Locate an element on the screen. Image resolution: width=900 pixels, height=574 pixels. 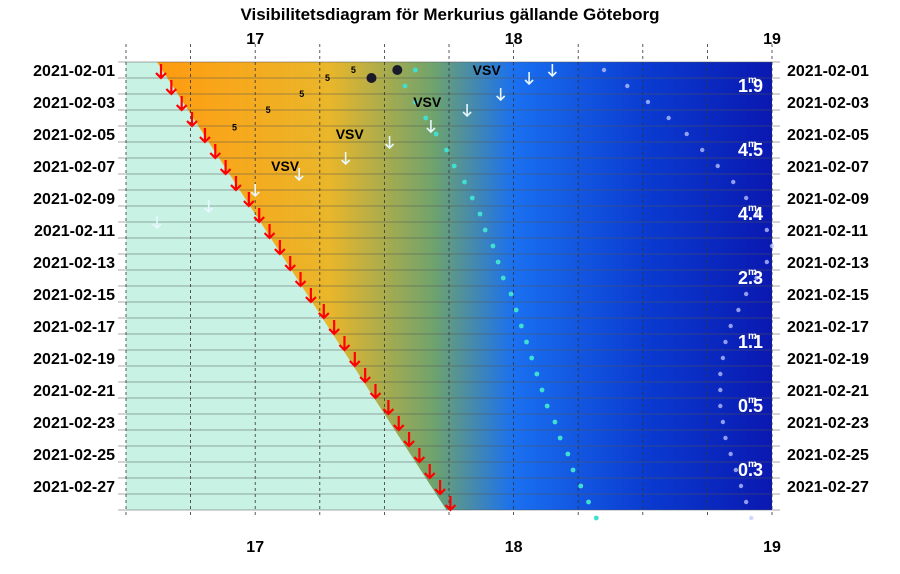
magnitude-label: 1 m.1 is located at coordinates (750, 341).